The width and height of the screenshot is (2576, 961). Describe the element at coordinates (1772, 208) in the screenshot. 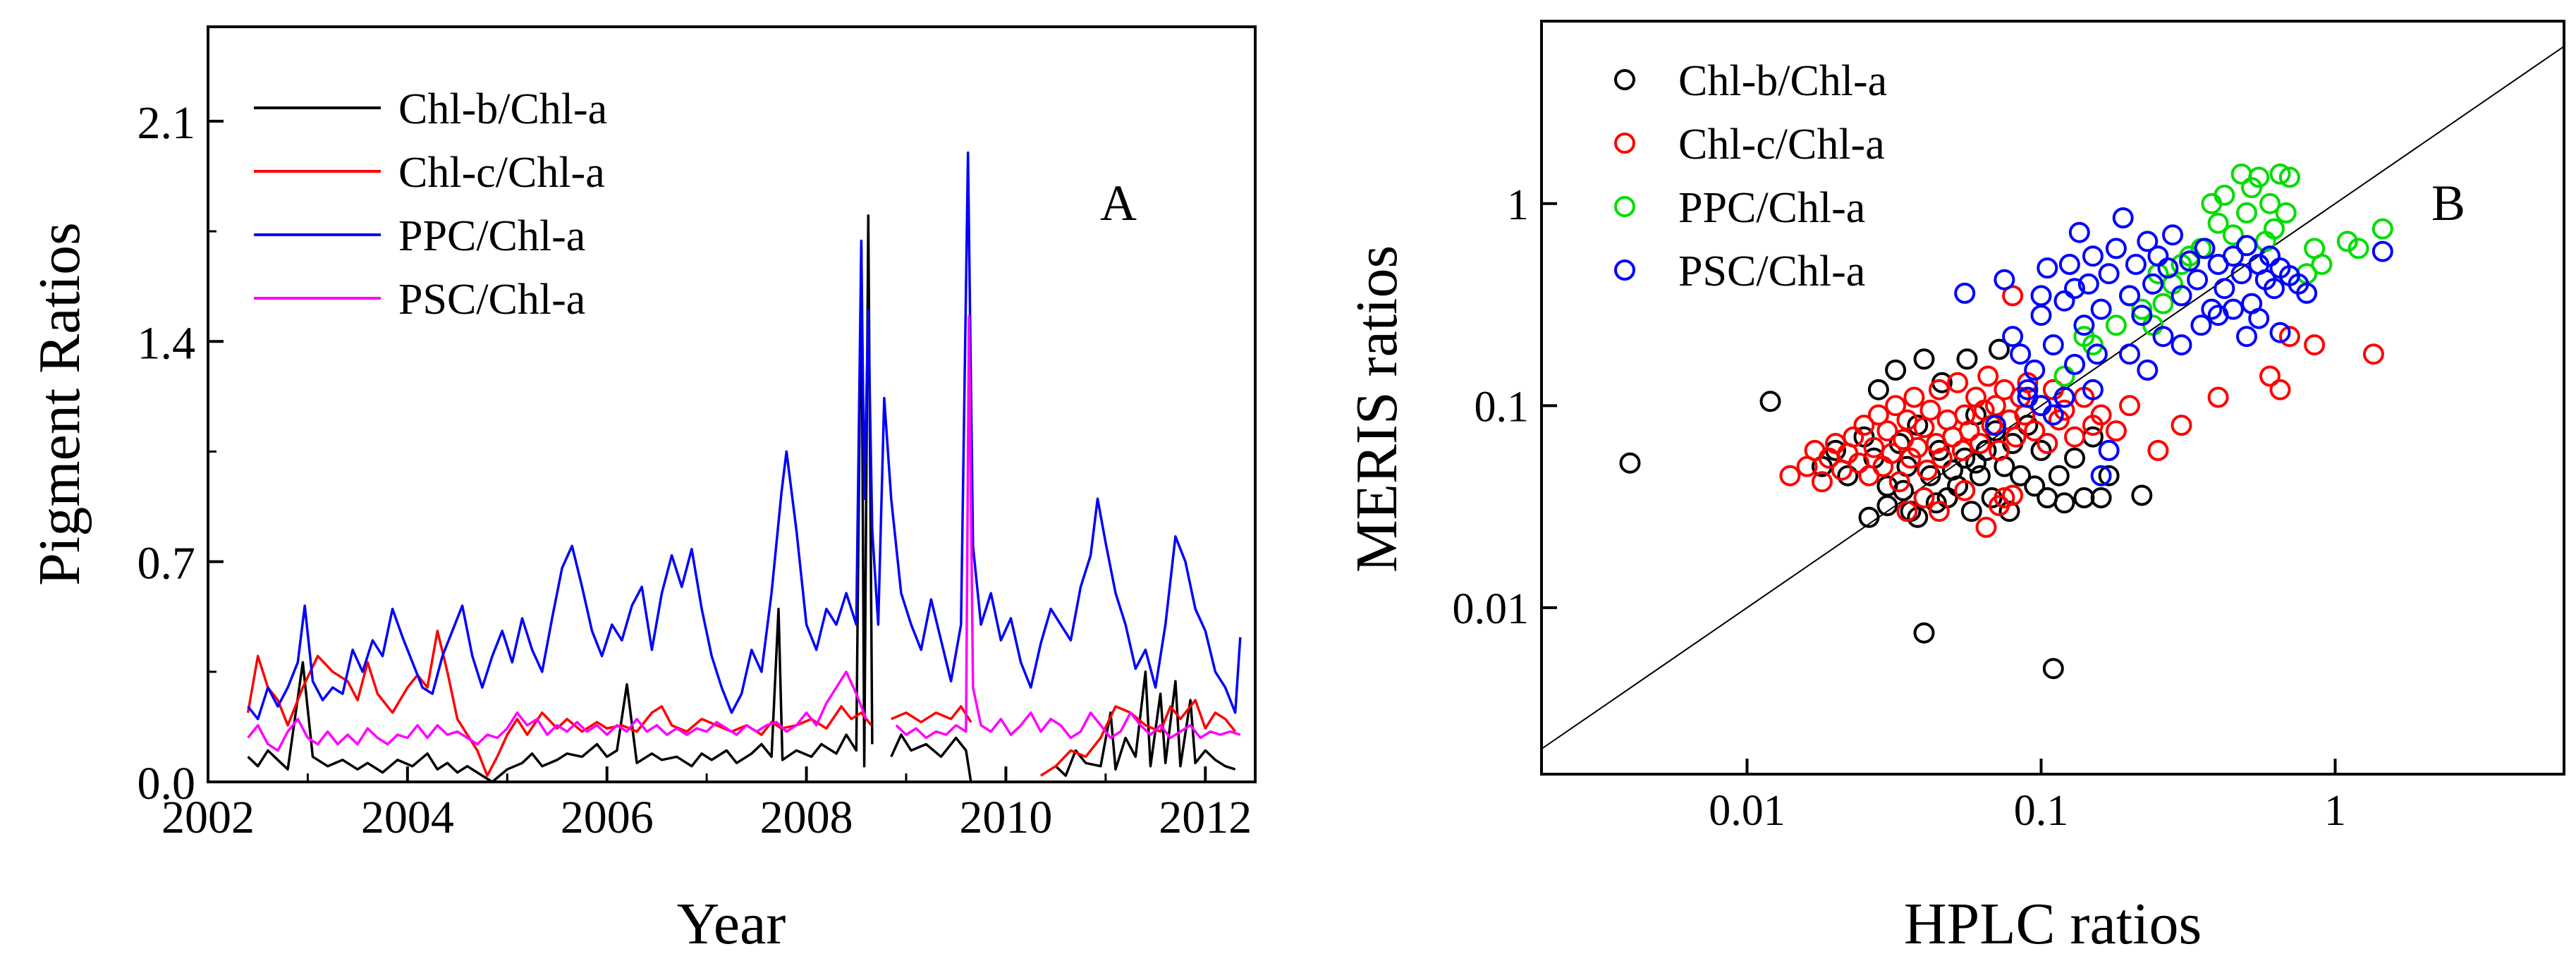

I see `legend-label-ppc-chl-a: PPC/Chl-a` at that location.